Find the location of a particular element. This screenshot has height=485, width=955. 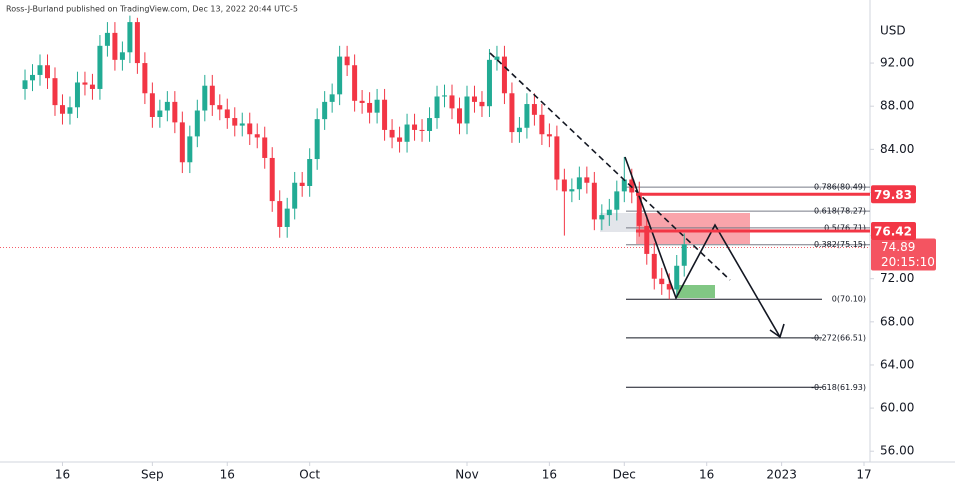

x-tick-label: Dec is located at coordinates (624, 475).